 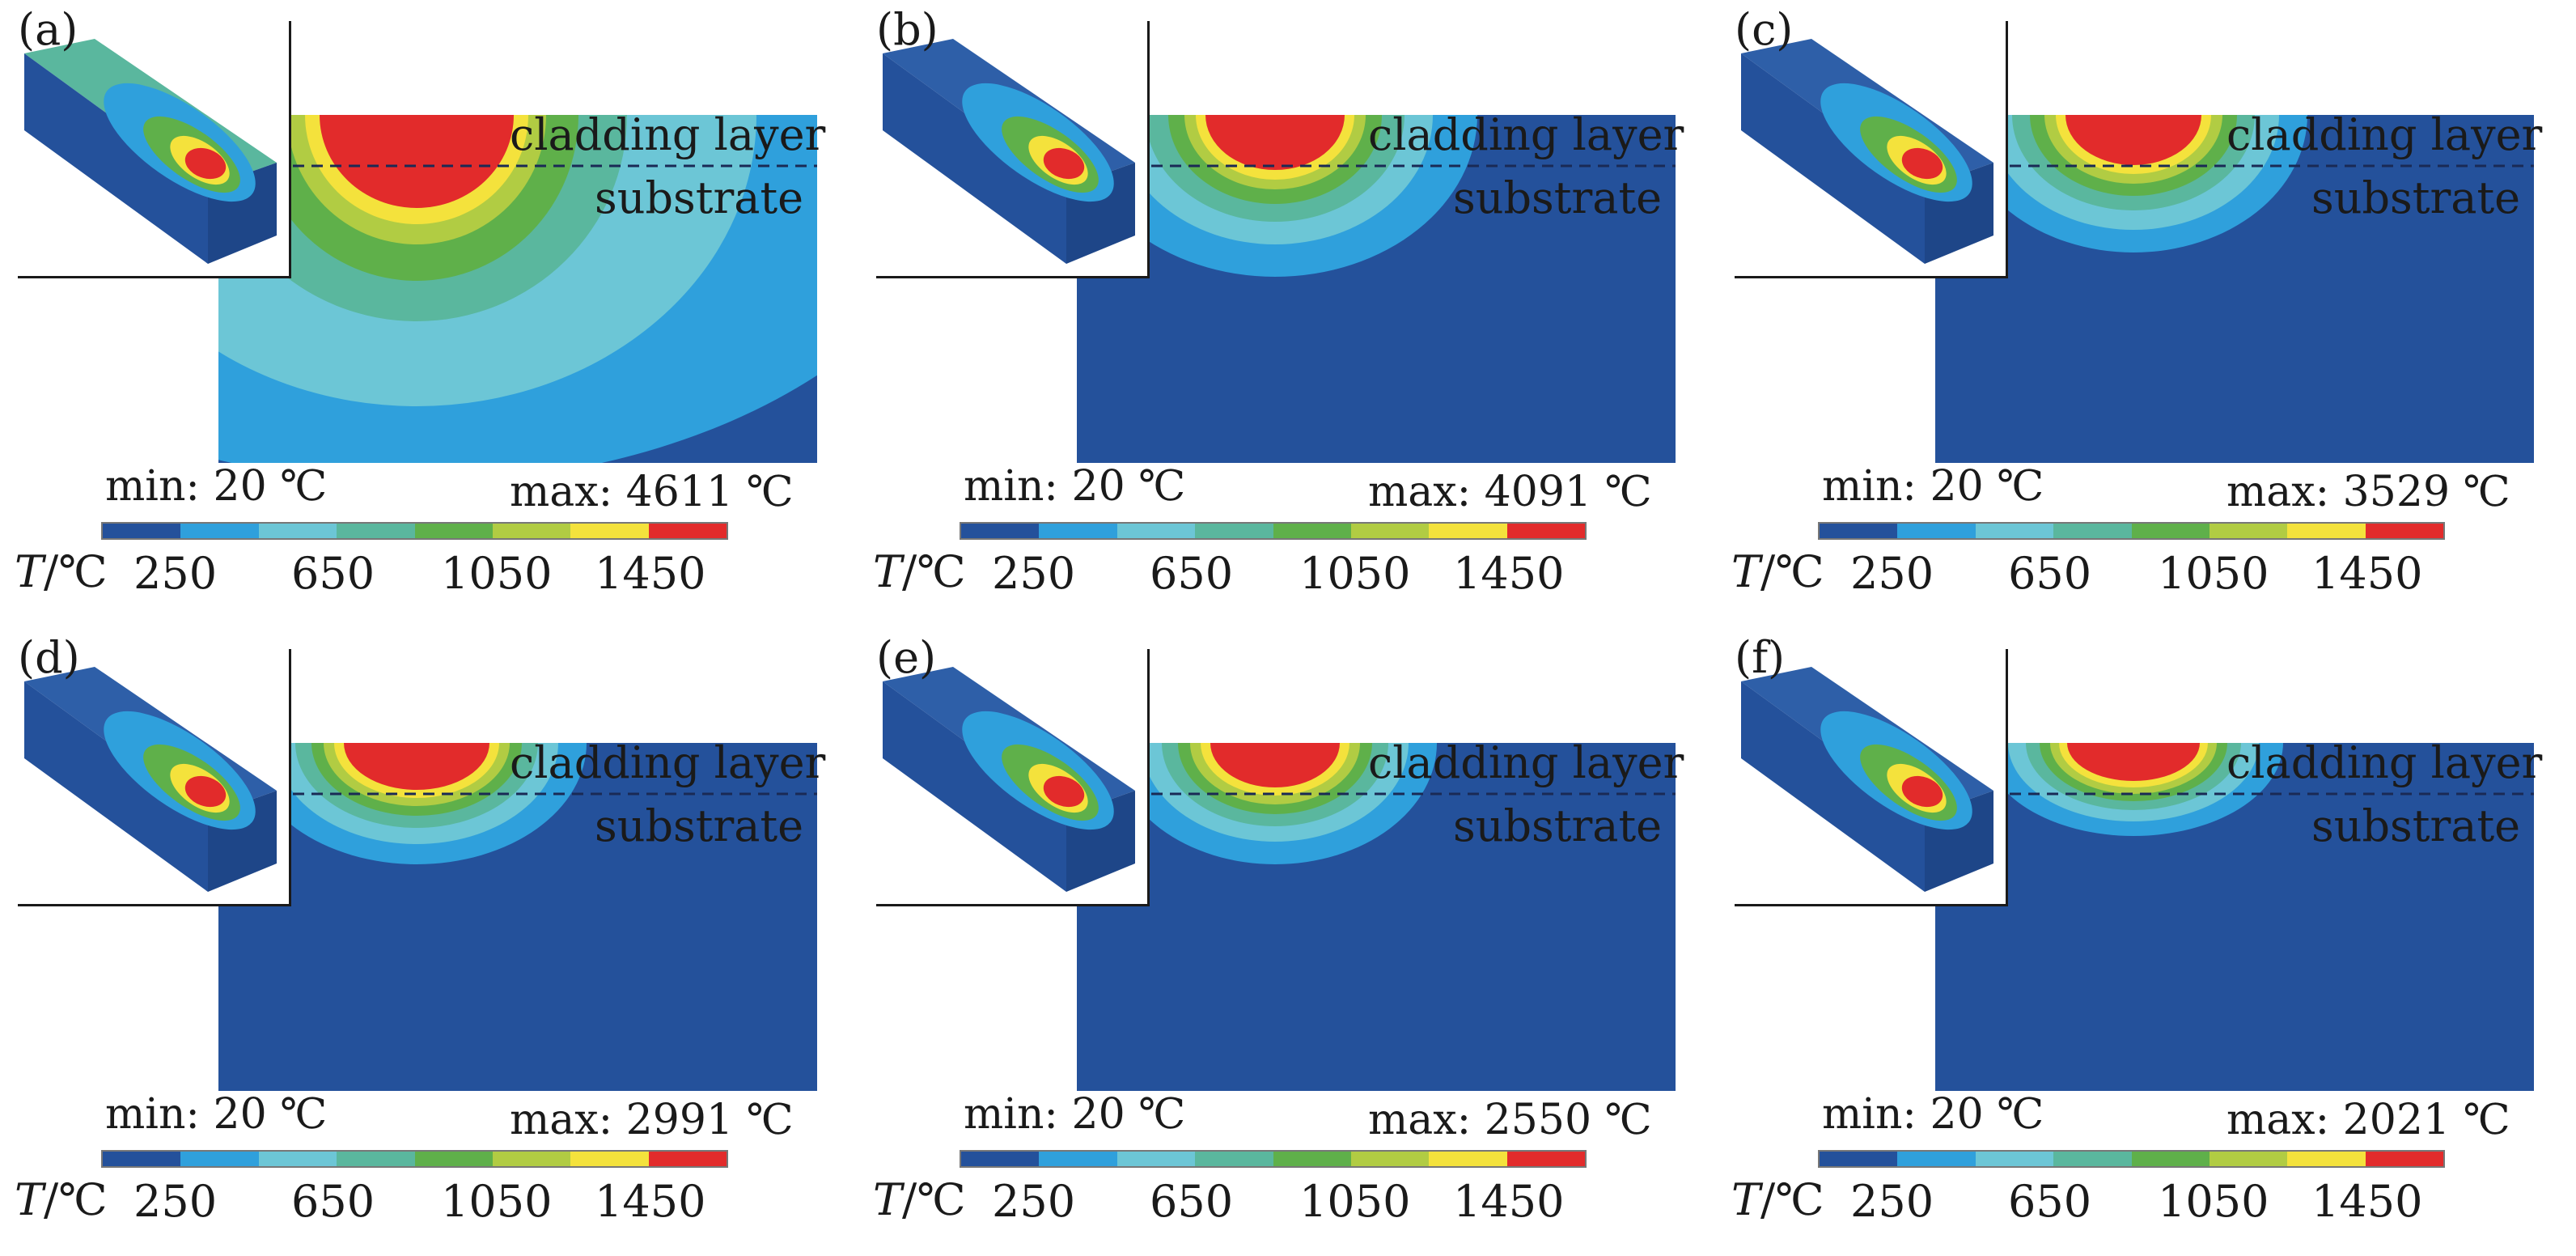 I want to click on panel-label: (f), so click(x=1760, y=657).